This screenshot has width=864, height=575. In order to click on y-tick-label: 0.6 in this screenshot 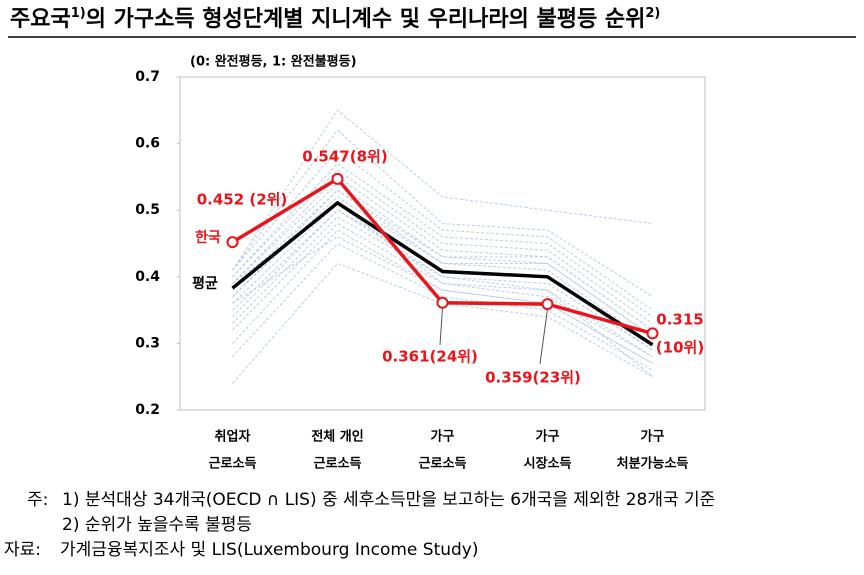, I will do `click(147, 144)`.